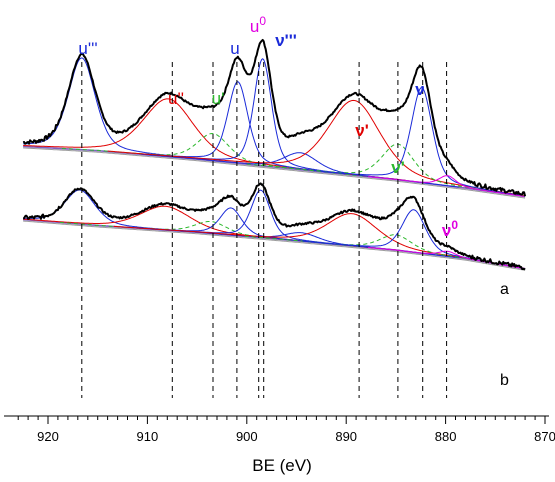 The height and width of the screenshot is (482, 555). Describe the element at coordinates (286, 40) in the screenshot. I see `peak-label-v3: ν'''` at that location.